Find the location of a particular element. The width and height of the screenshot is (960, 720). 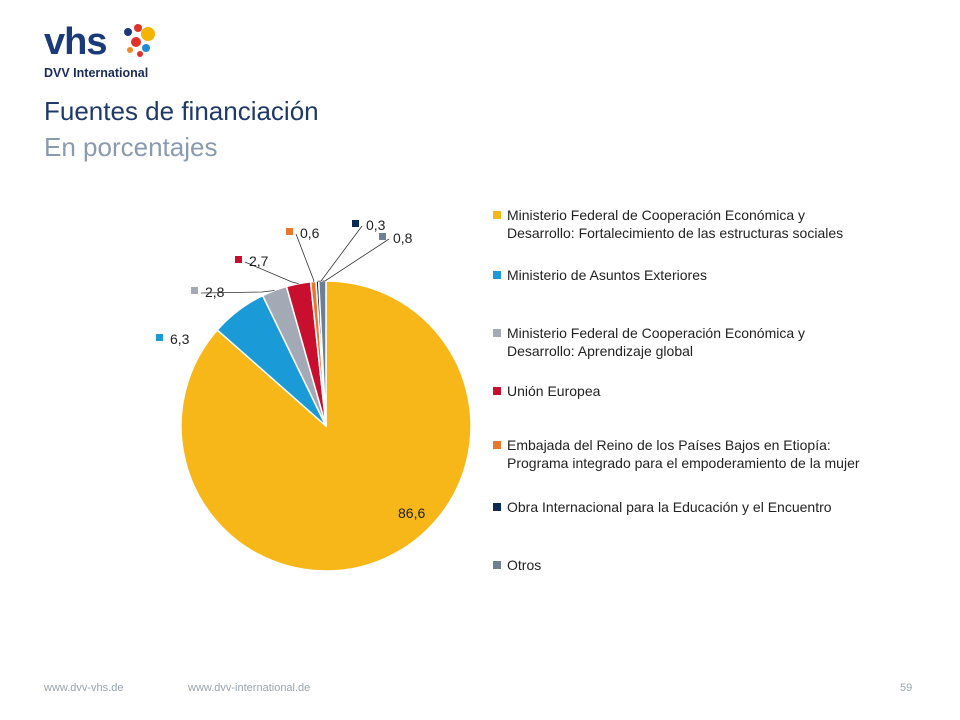

dvv-logo: vhs DVV International is located at coordinates (124, 53).